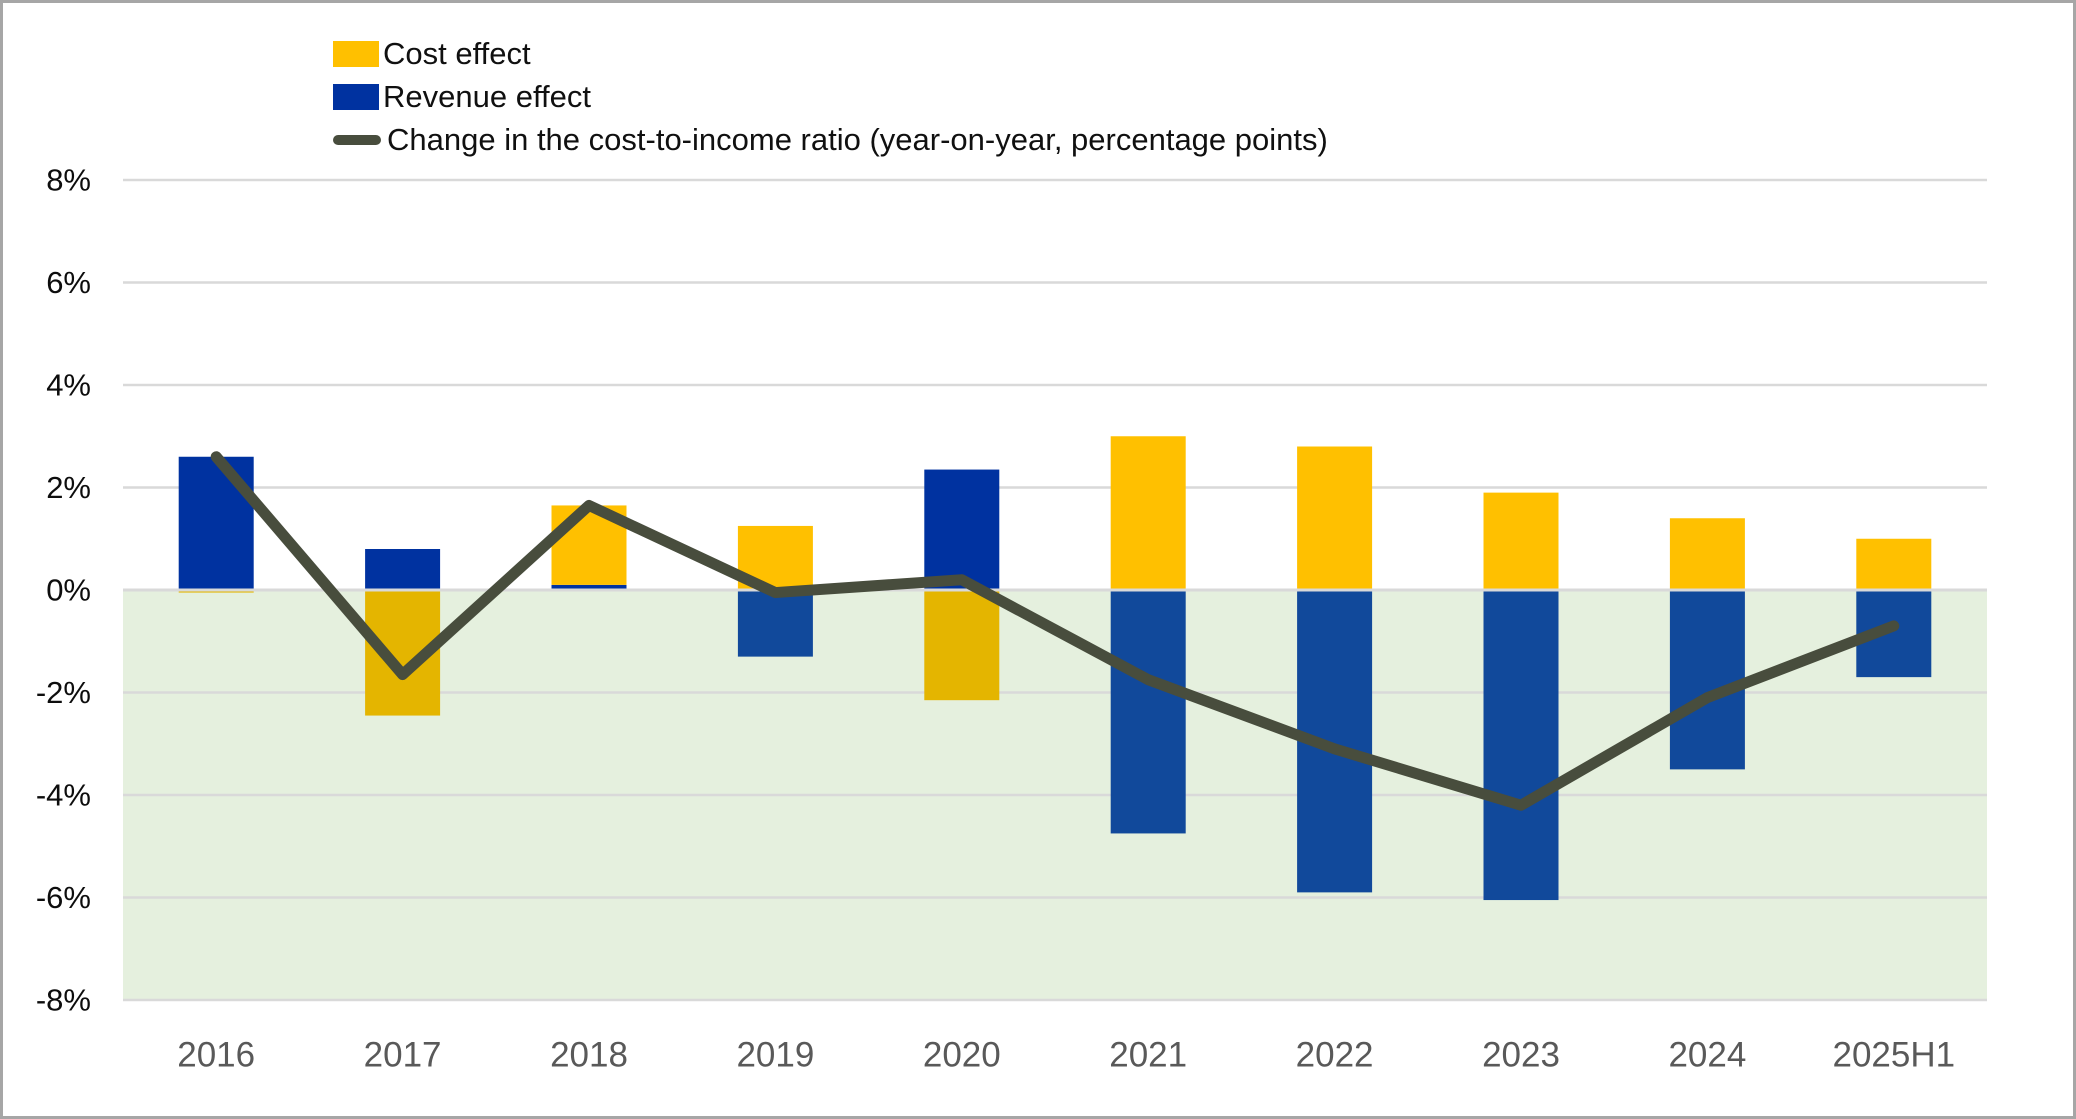 This screenshot has height=1119, width=2076. I want to click on legend-label-cost-effect: Cost effect, so click(457, 53).